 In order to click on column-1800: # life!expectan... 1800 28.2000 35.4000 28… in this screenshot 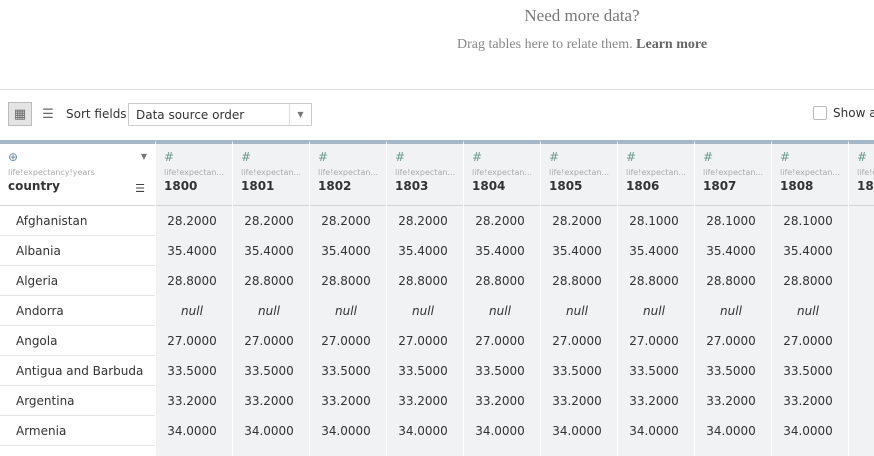, I will do `click(193, 298)`.